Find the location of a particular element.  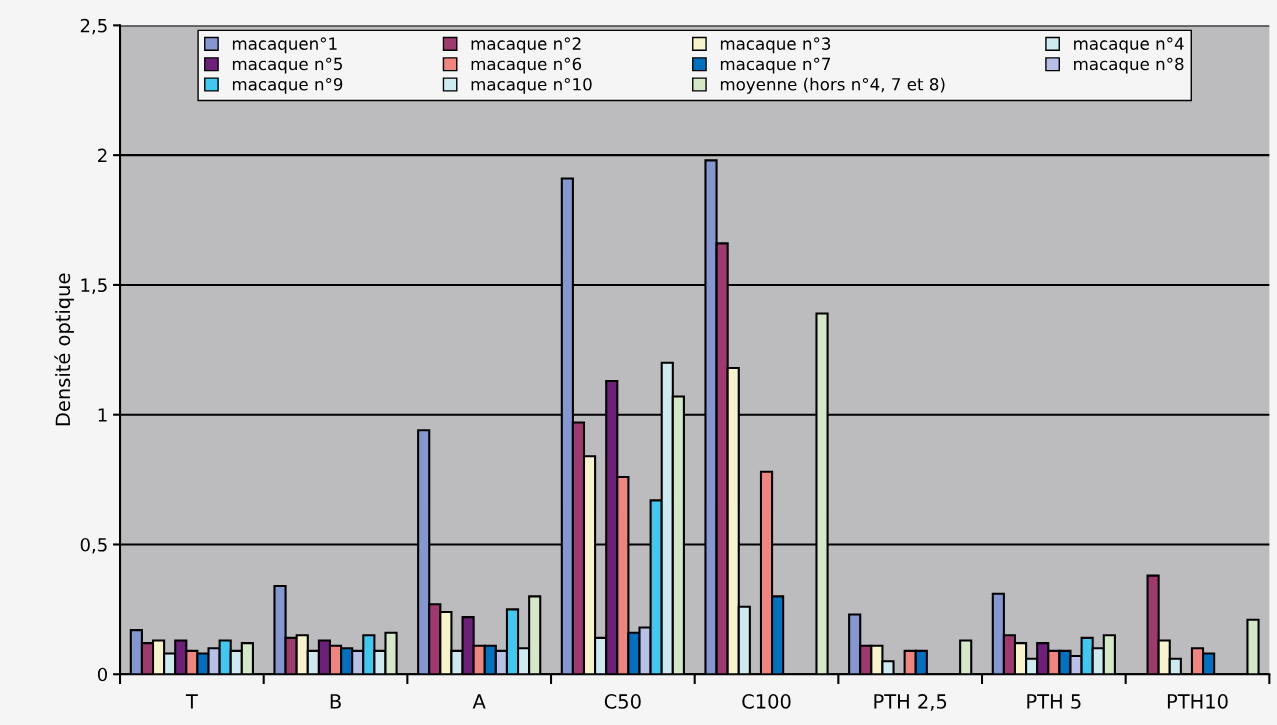

legend-label: macaque n°4 is located at coordinates (1129, 45).